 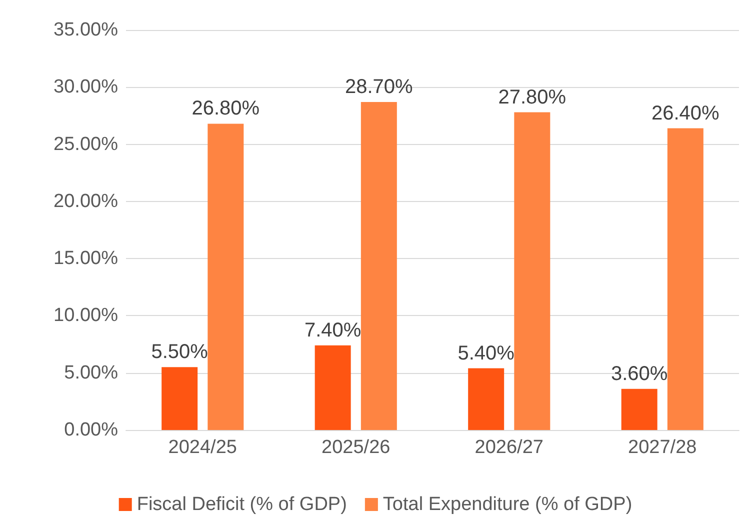 I want to click on y-tick-label: 10.00%, so click(x=86, y=315).